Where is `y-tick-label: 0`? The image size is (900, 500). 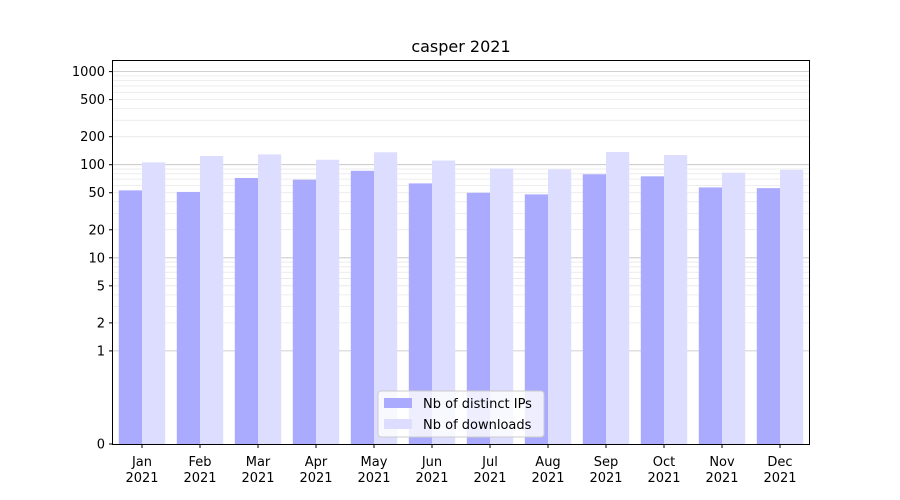
y-tick-label: 0 is located at coordinates (101, 445).